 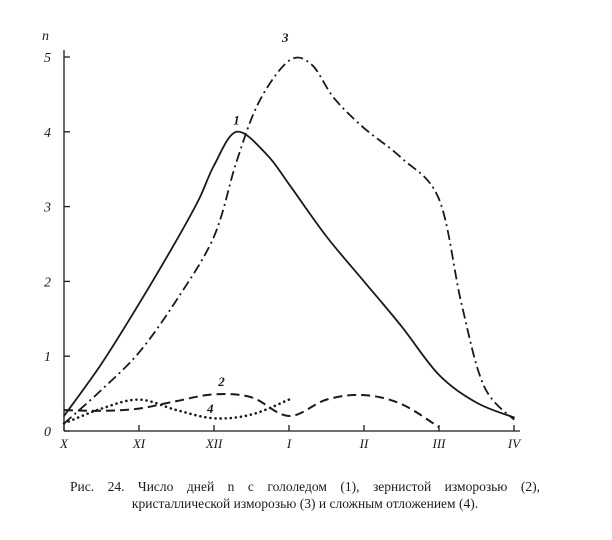 I want to click on y-tick-label-1: 1, so click(x=47, y=357).